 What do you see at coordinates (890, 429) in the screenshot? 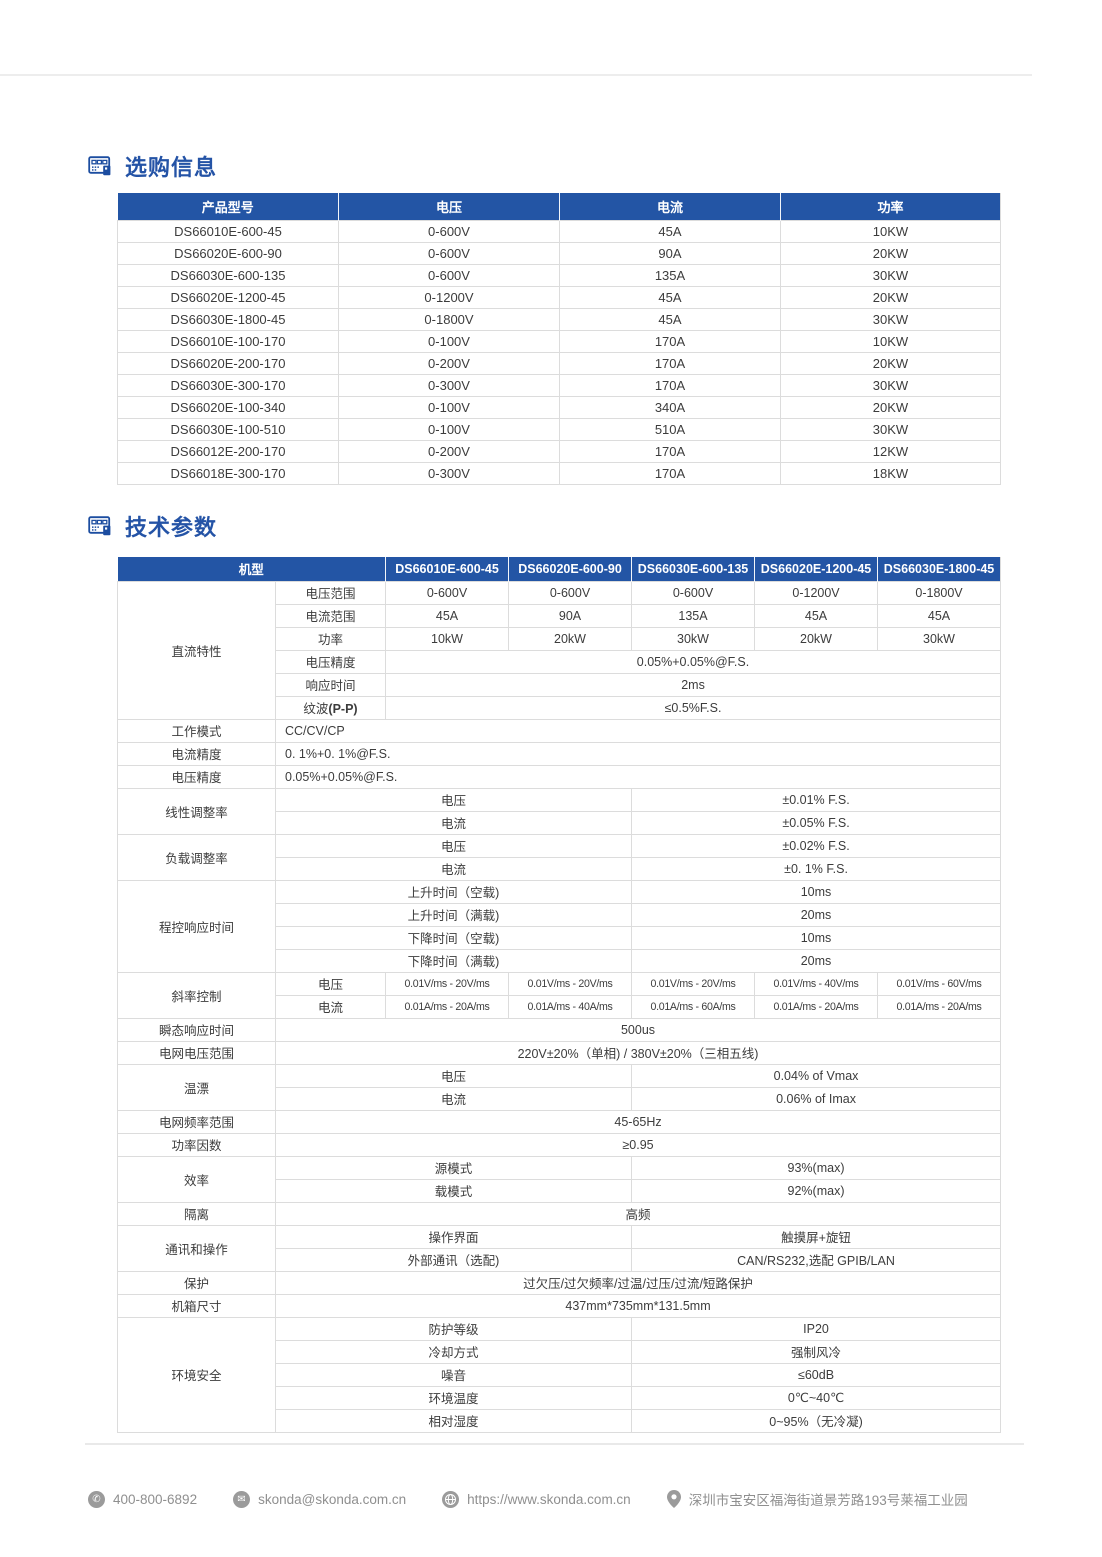
I see `order-table-cell: 30KW` at bounding box center [890, 429].